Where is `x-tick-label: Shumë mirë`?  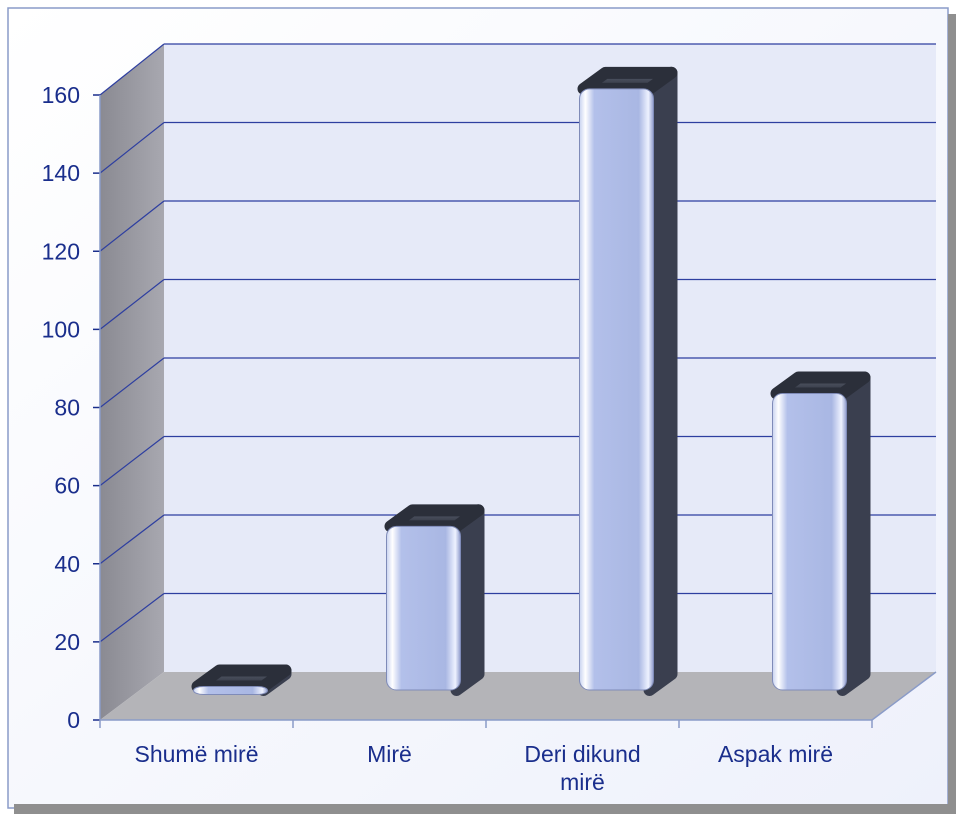
x-tick-label: Shumë mirë is located at coordinates (197, 754).